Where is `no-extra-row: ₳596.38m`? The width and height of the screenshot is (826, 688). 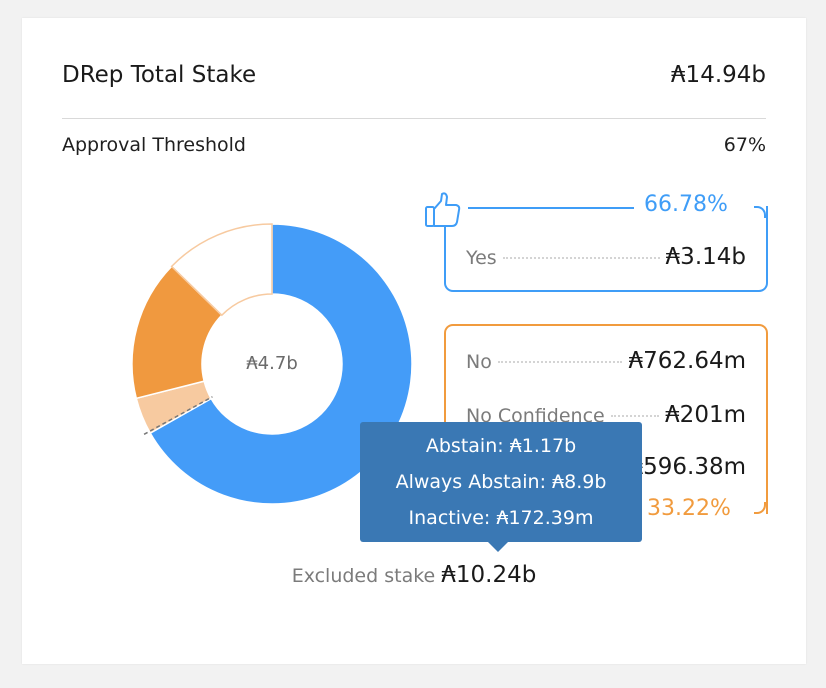
no-extra-row: ₳596.38m is located at coordinates (606, 467).